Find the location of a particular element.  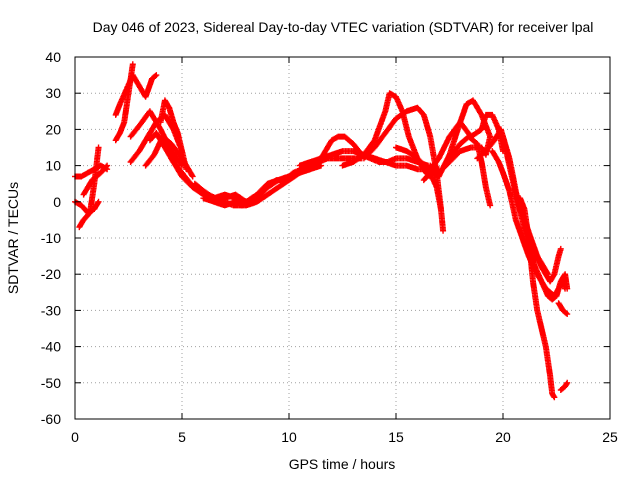

y-tick-label: -30 is located at coordinates (51, 310).